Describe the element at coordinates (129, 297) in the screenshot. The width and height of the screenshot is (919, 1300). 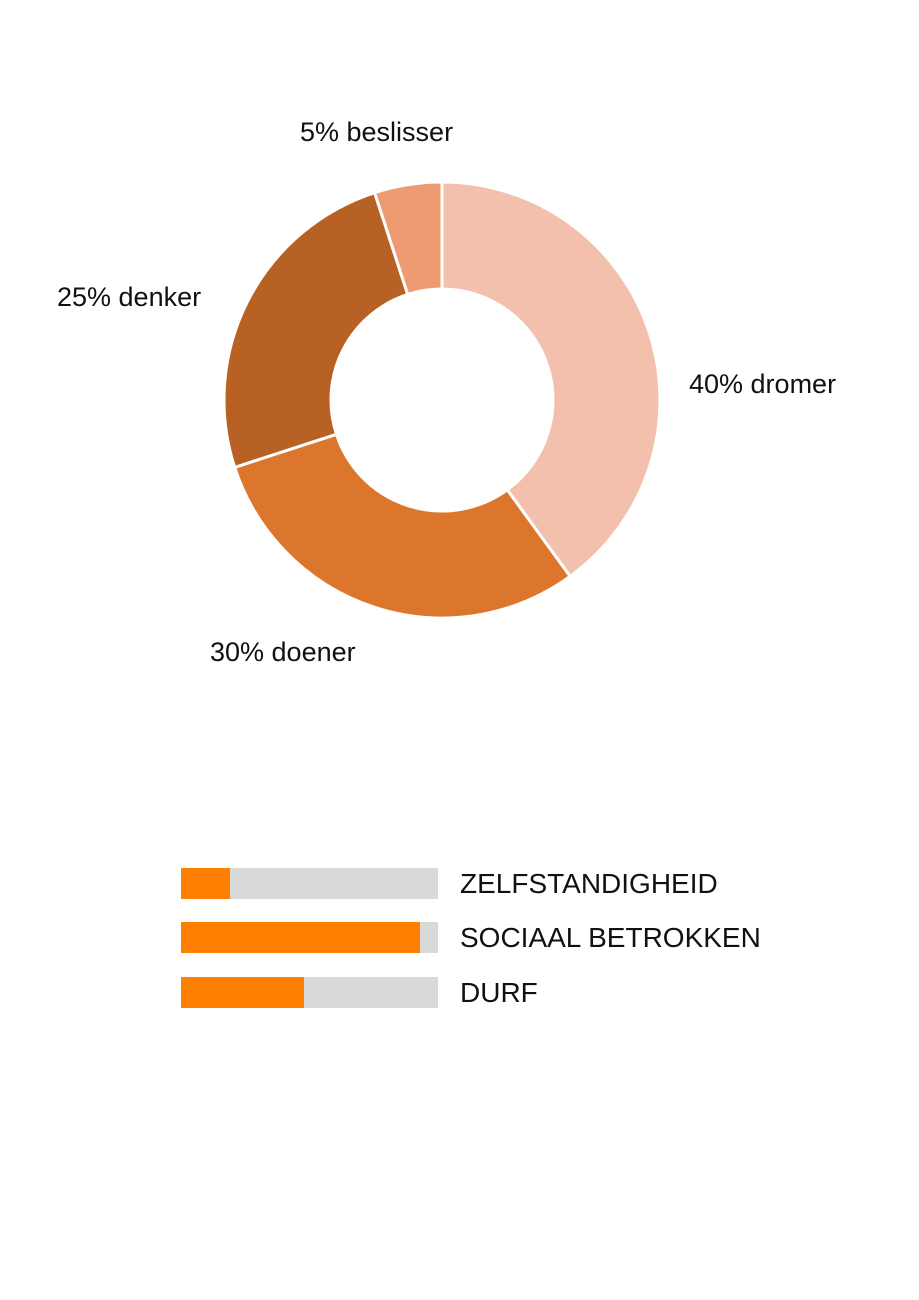
I see `label-denker: 25% denker` at that location.